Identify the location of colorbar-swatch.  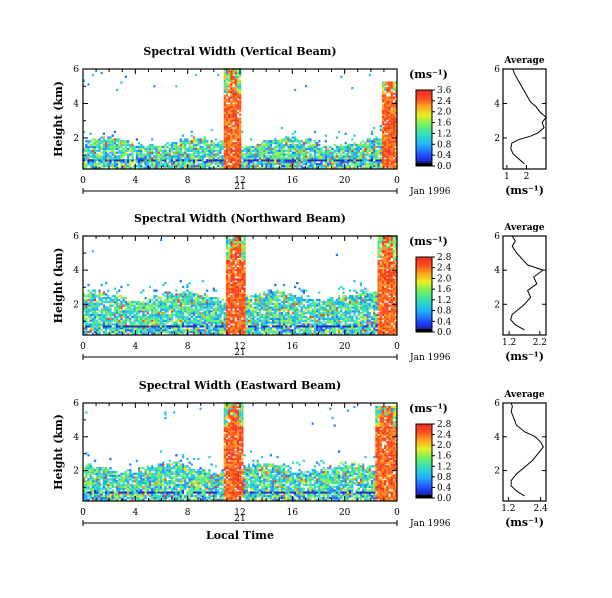
(424, 112).